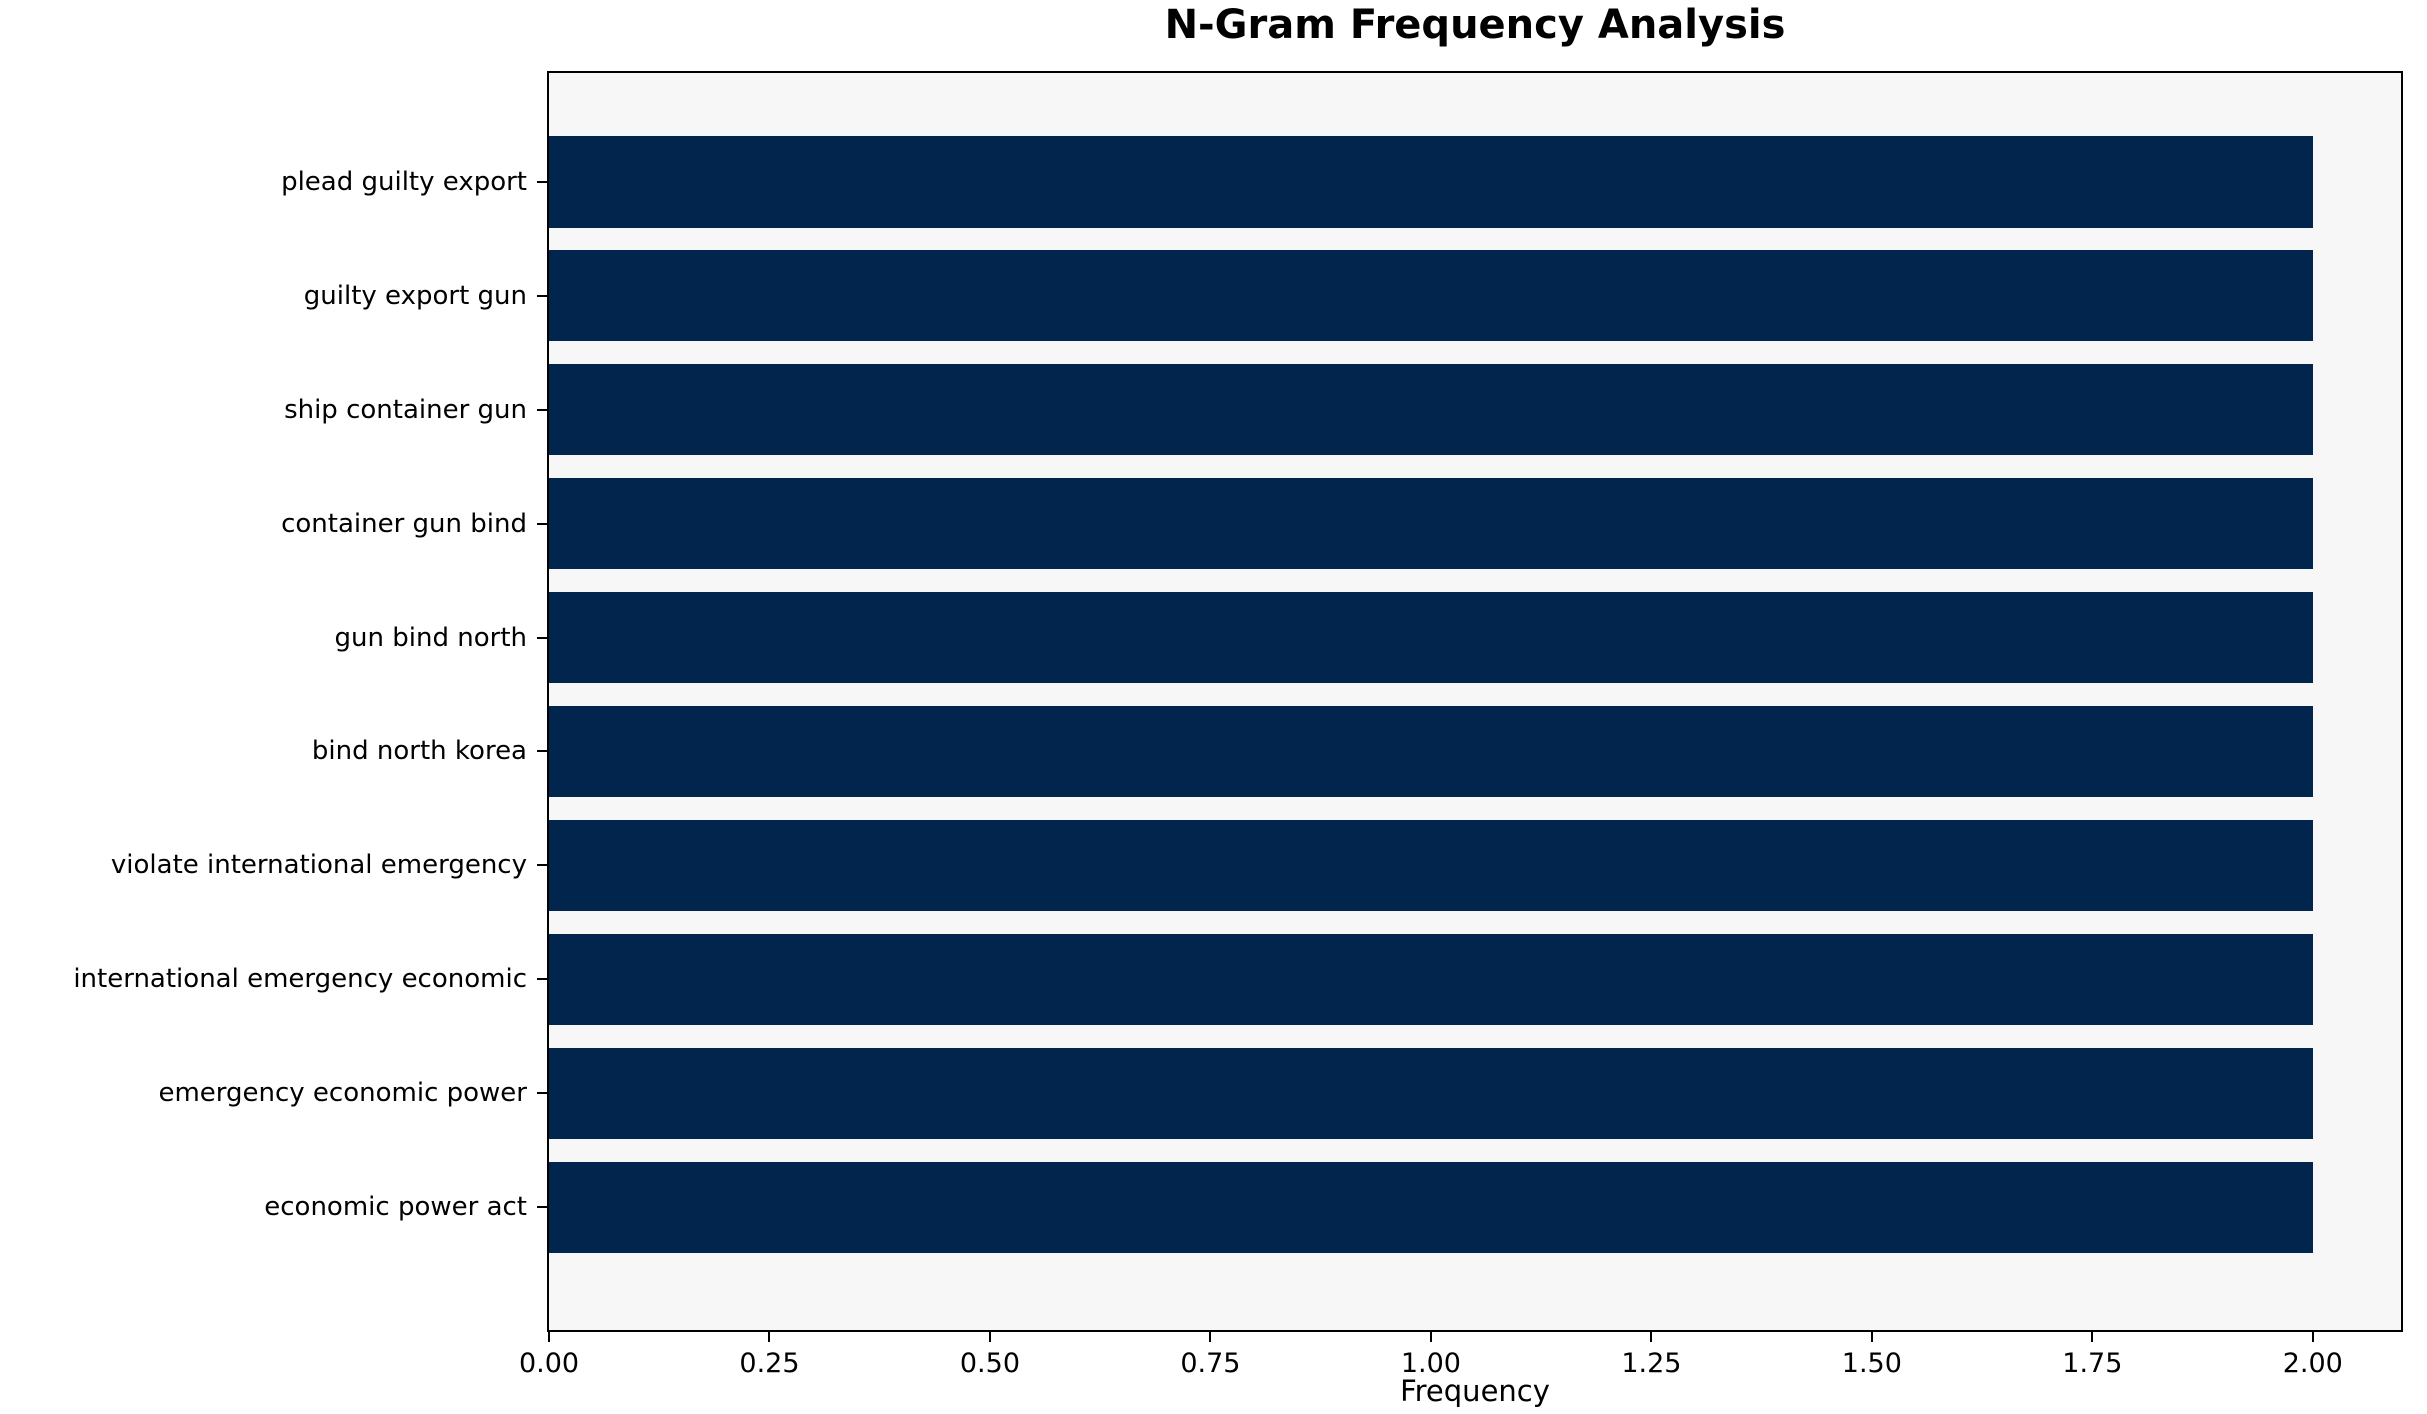  I want to click on x-tick-label: 1.00, so click(1430, 1363).